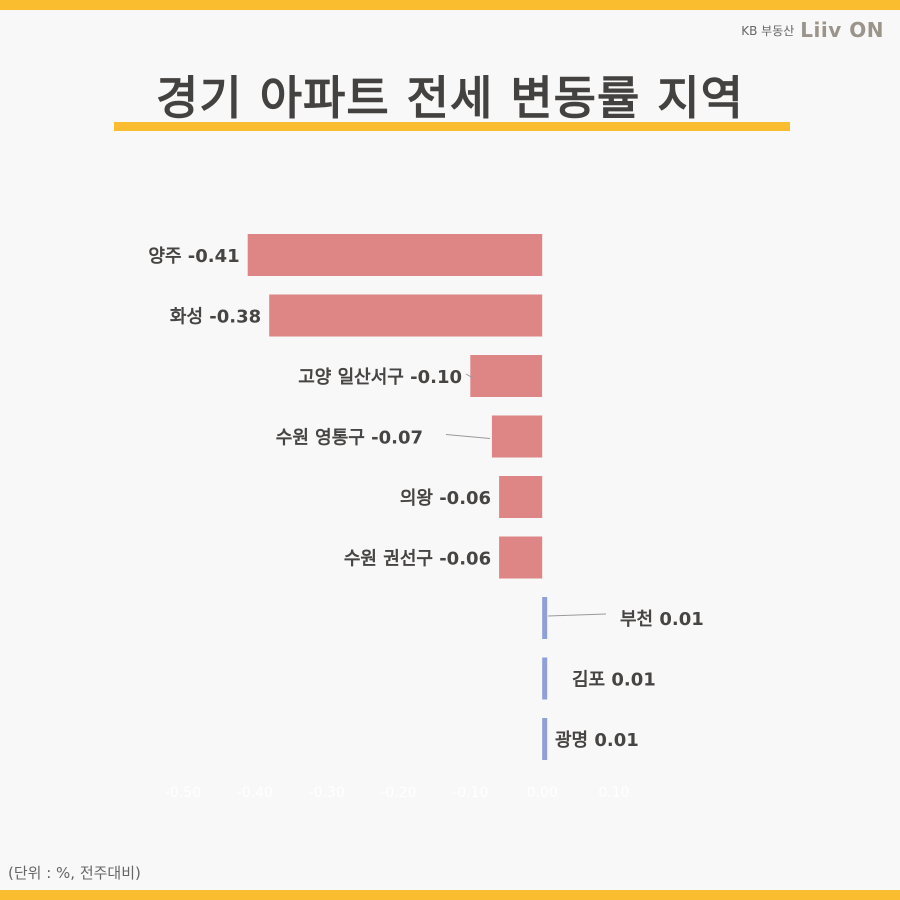 This screenshot has height=900, width=900. I want to click on data-label-4: 의왕 -0.06, so click(445, 498).